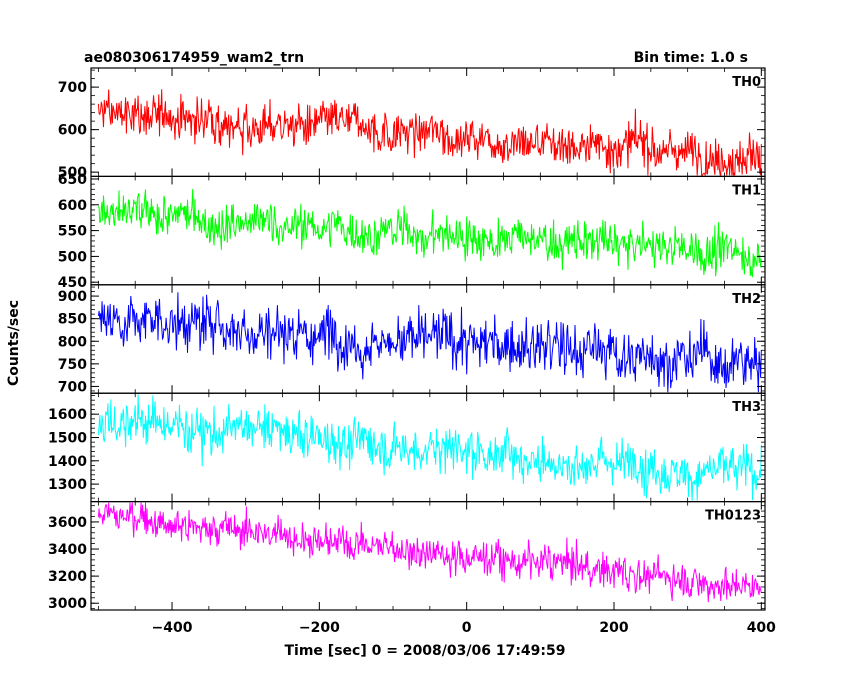 This screenshot has width=850, height=680. I want to click on x-tick-label: −400, so click(172, 628).